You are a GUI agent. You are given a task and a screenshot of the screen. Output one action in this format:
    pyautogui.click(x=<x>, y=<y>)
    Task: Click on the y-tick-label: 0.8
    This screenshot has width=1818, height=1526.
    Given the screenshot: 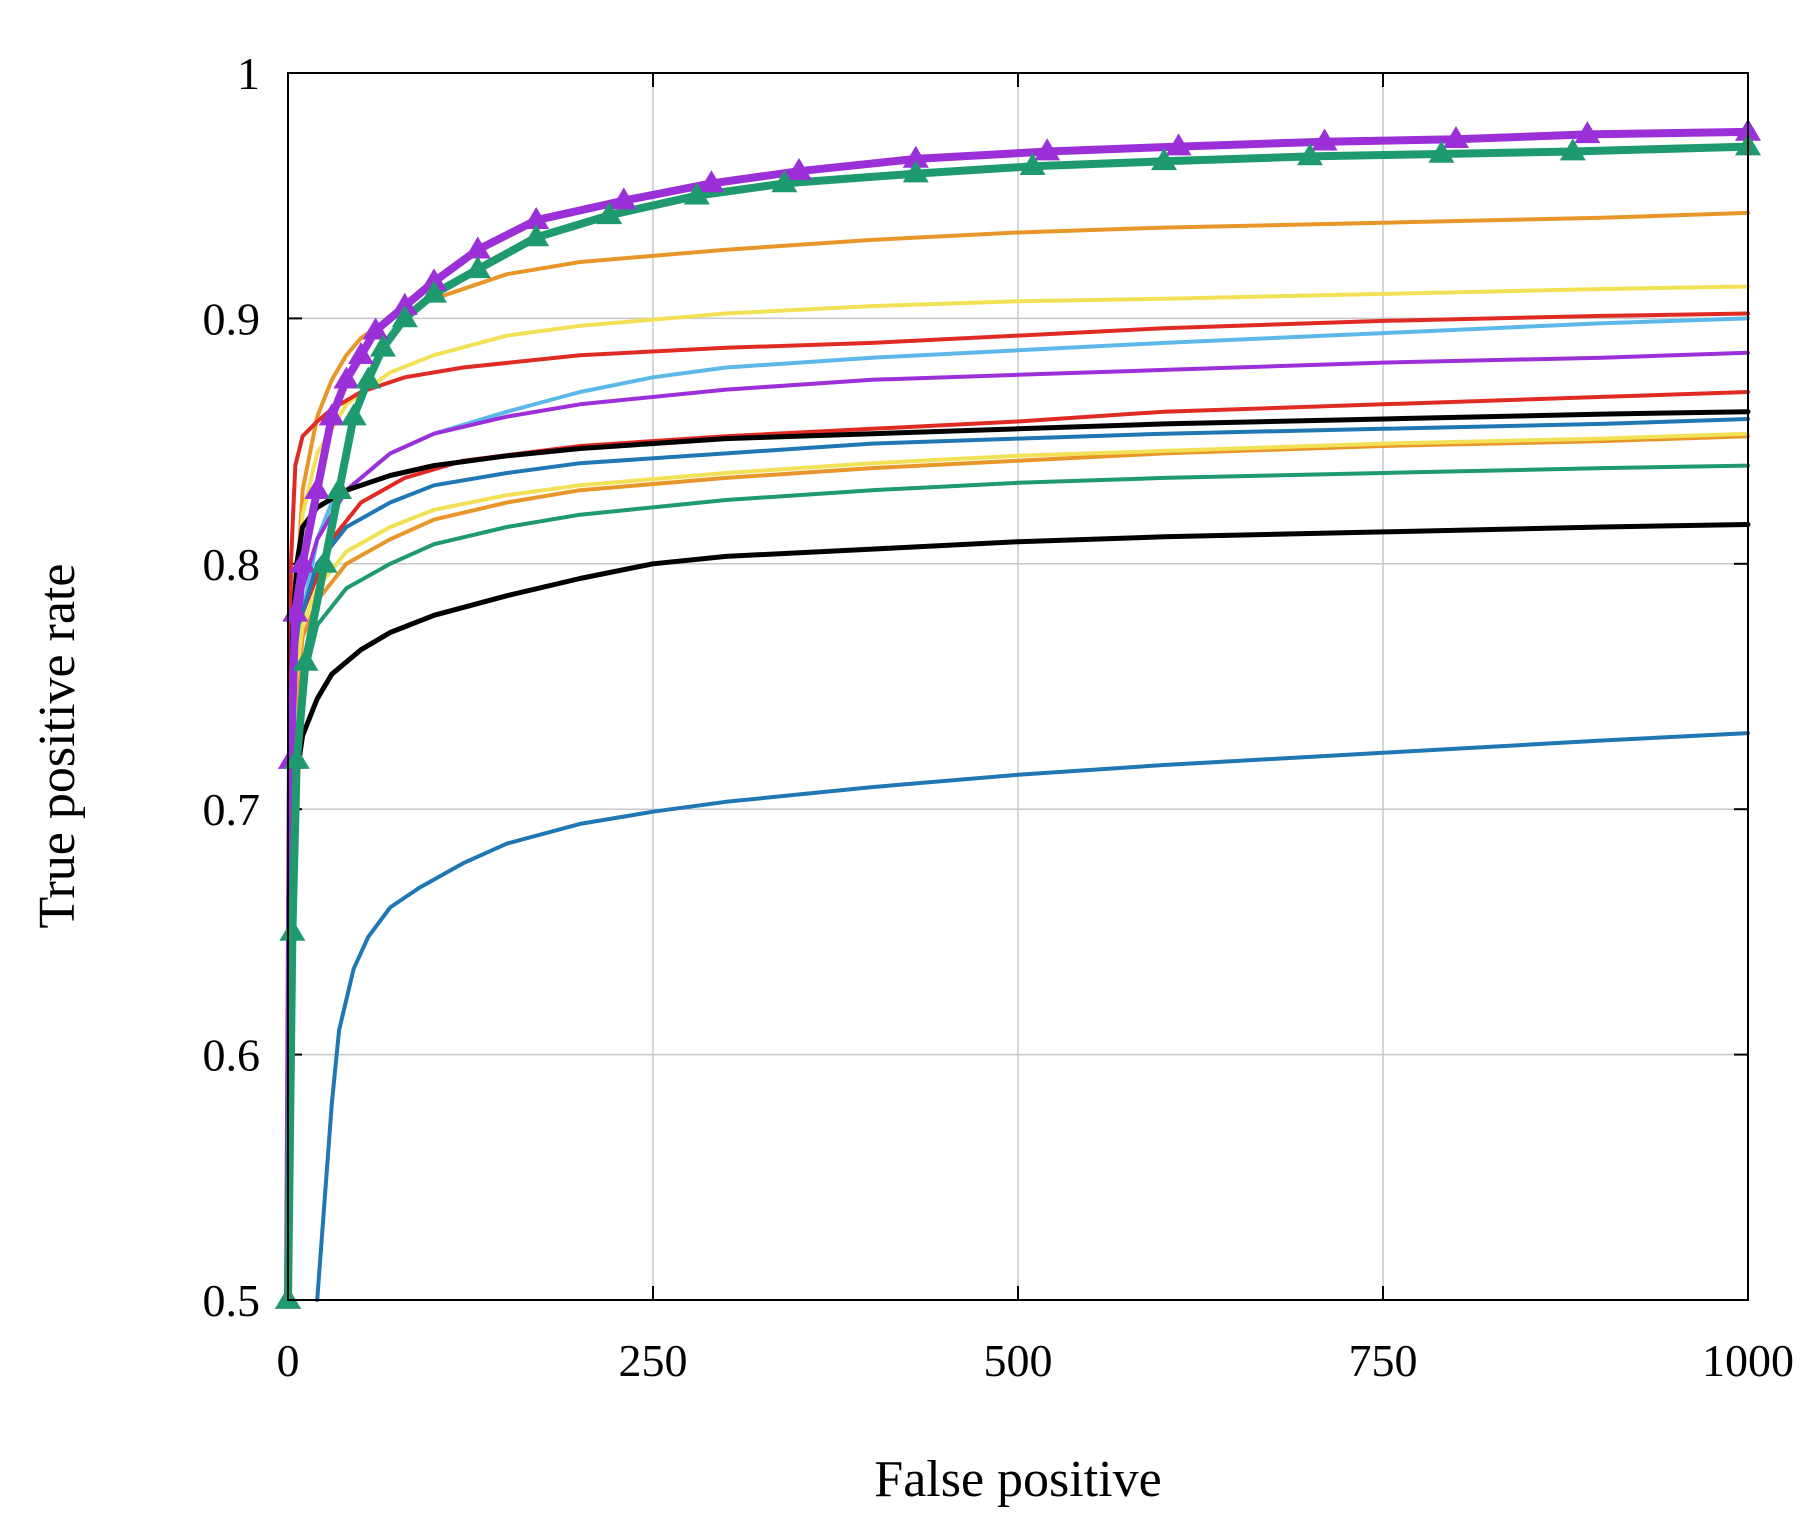 What is the action you would take?
    pyautogui.click(x=232, y=564)
    